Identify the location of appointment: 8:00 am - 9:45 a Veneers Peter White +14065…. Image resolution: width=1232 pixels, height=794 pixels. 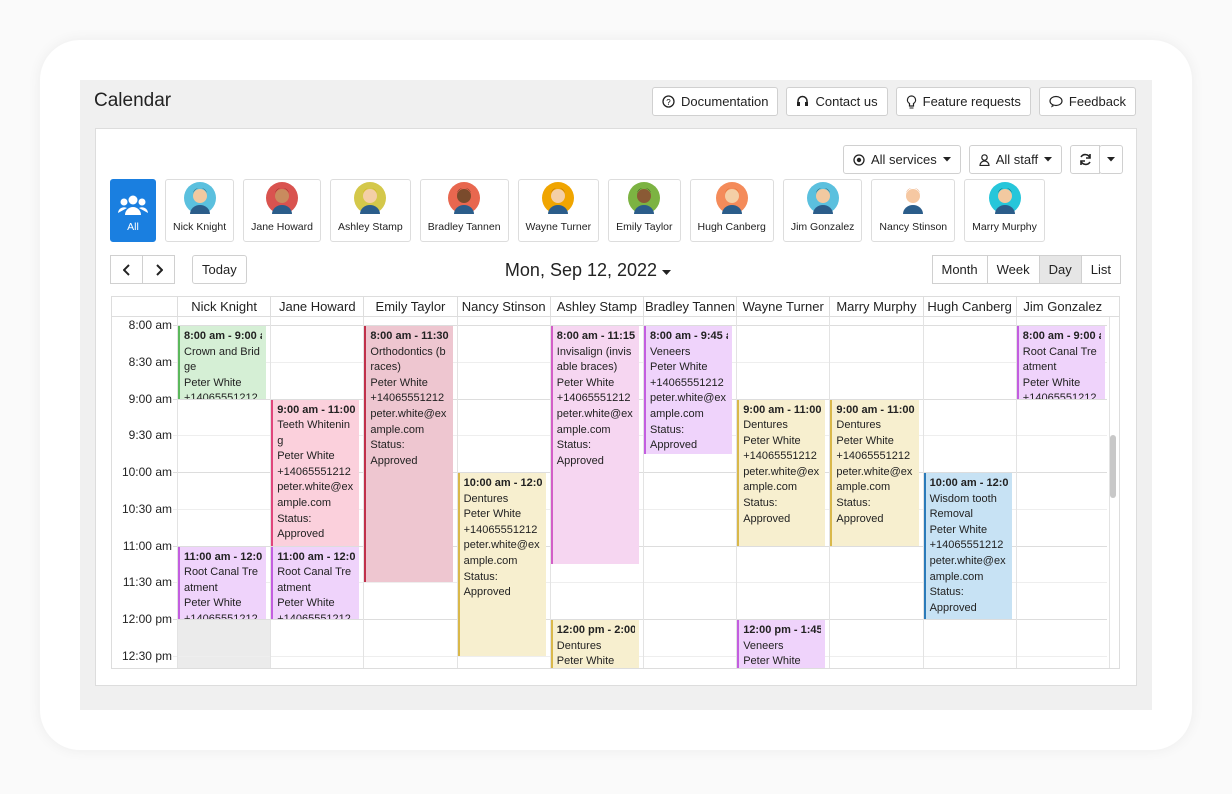
(688, 390).